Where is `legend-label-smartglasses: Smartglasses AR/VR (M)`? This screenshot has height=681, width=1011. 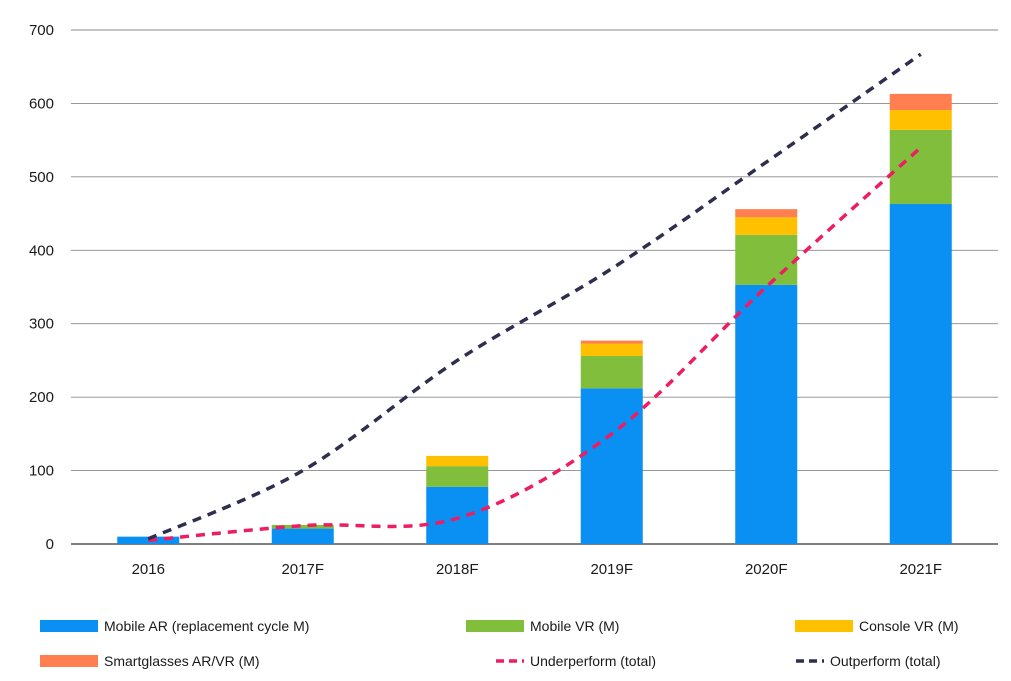
legend-label-smartglasses: Smartglasses AR/VR (M) is located at coordinates (182, 661).